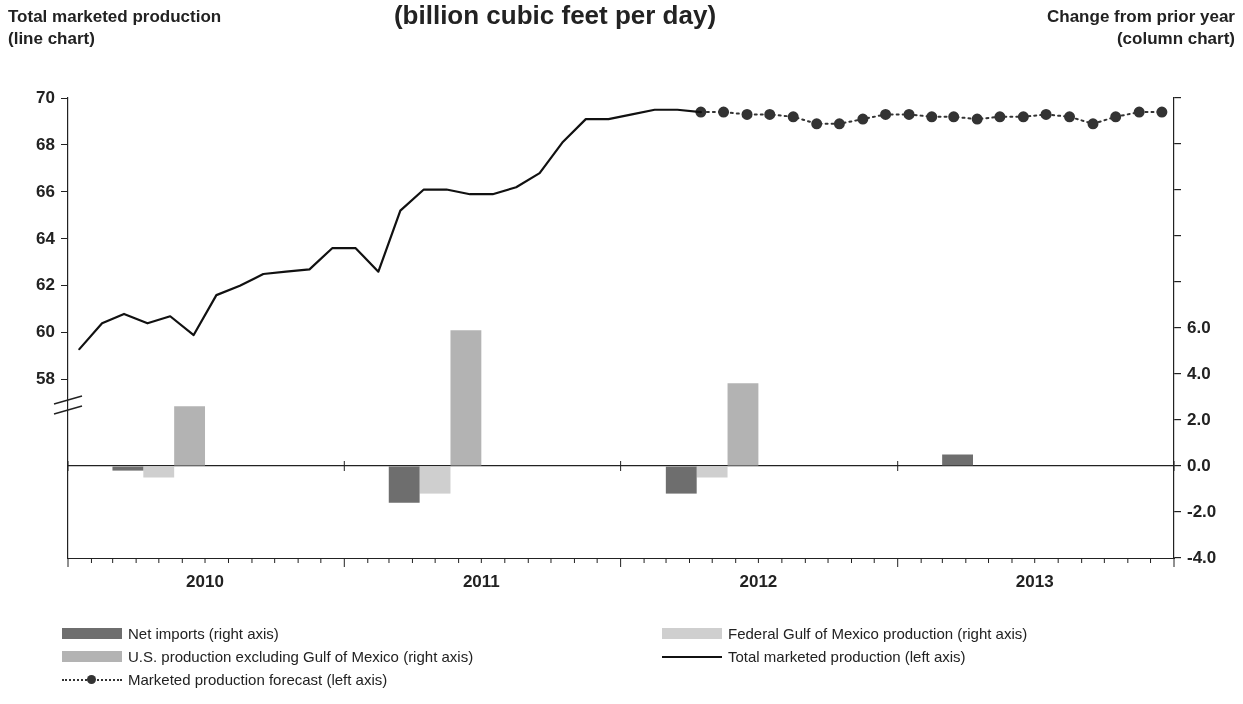 This screenshot has height=704, width=1243. Describe the element at coordinates (301, 656) in the screenshot. I see `legend-label: U.S. production excluding Gulf of Mexico (right axis)` at that location.